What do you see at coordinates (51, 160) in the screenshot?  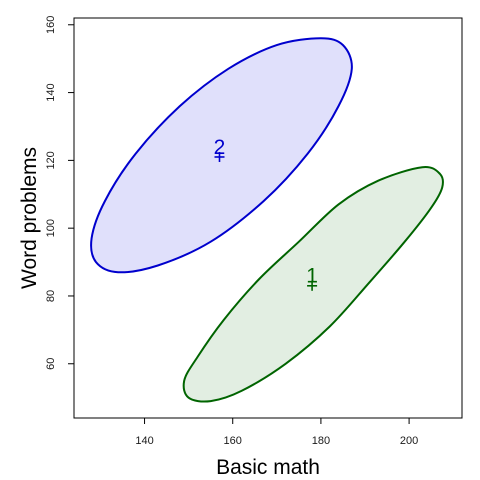 I see `y-tick-label: 120` at bounding box center [51, 160].